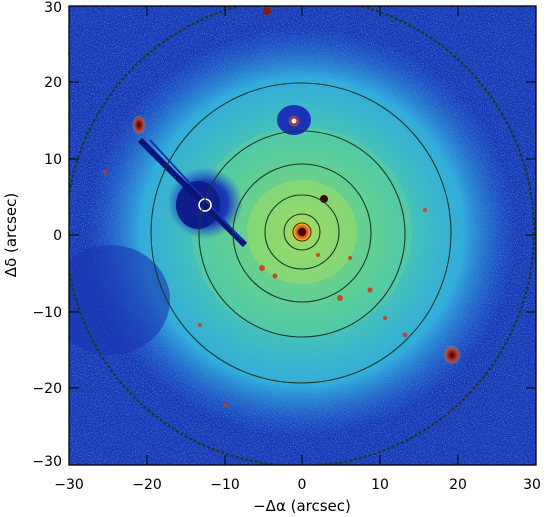 Image resolution: width=546 pixels, height=517 pixels. What do you see at coordinates (11, 235) in the screenshot?
I see `y-axis-title: Δδ (arcsec)` at bounding box center [11, 235].